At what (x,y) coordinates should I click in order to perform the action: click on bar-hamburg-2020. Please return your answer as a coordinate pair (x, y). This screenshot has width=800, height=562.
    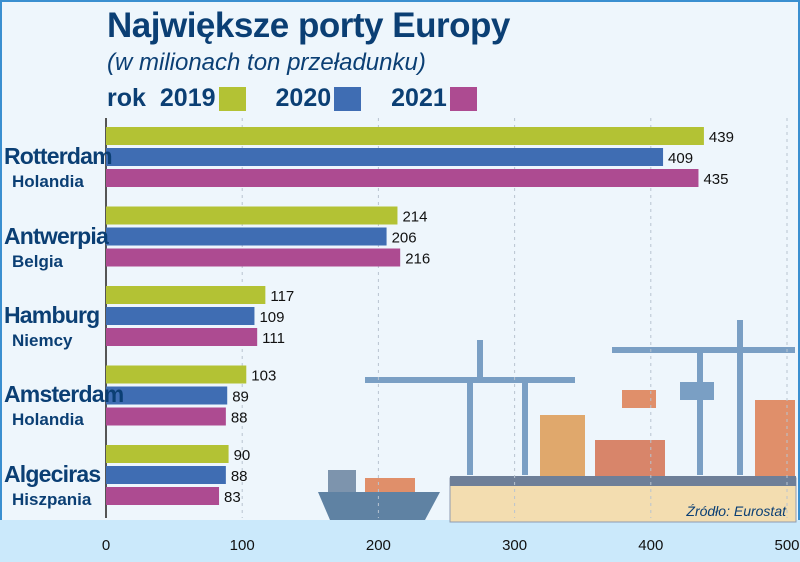
    Looking at the image, I should click on (180, 316).